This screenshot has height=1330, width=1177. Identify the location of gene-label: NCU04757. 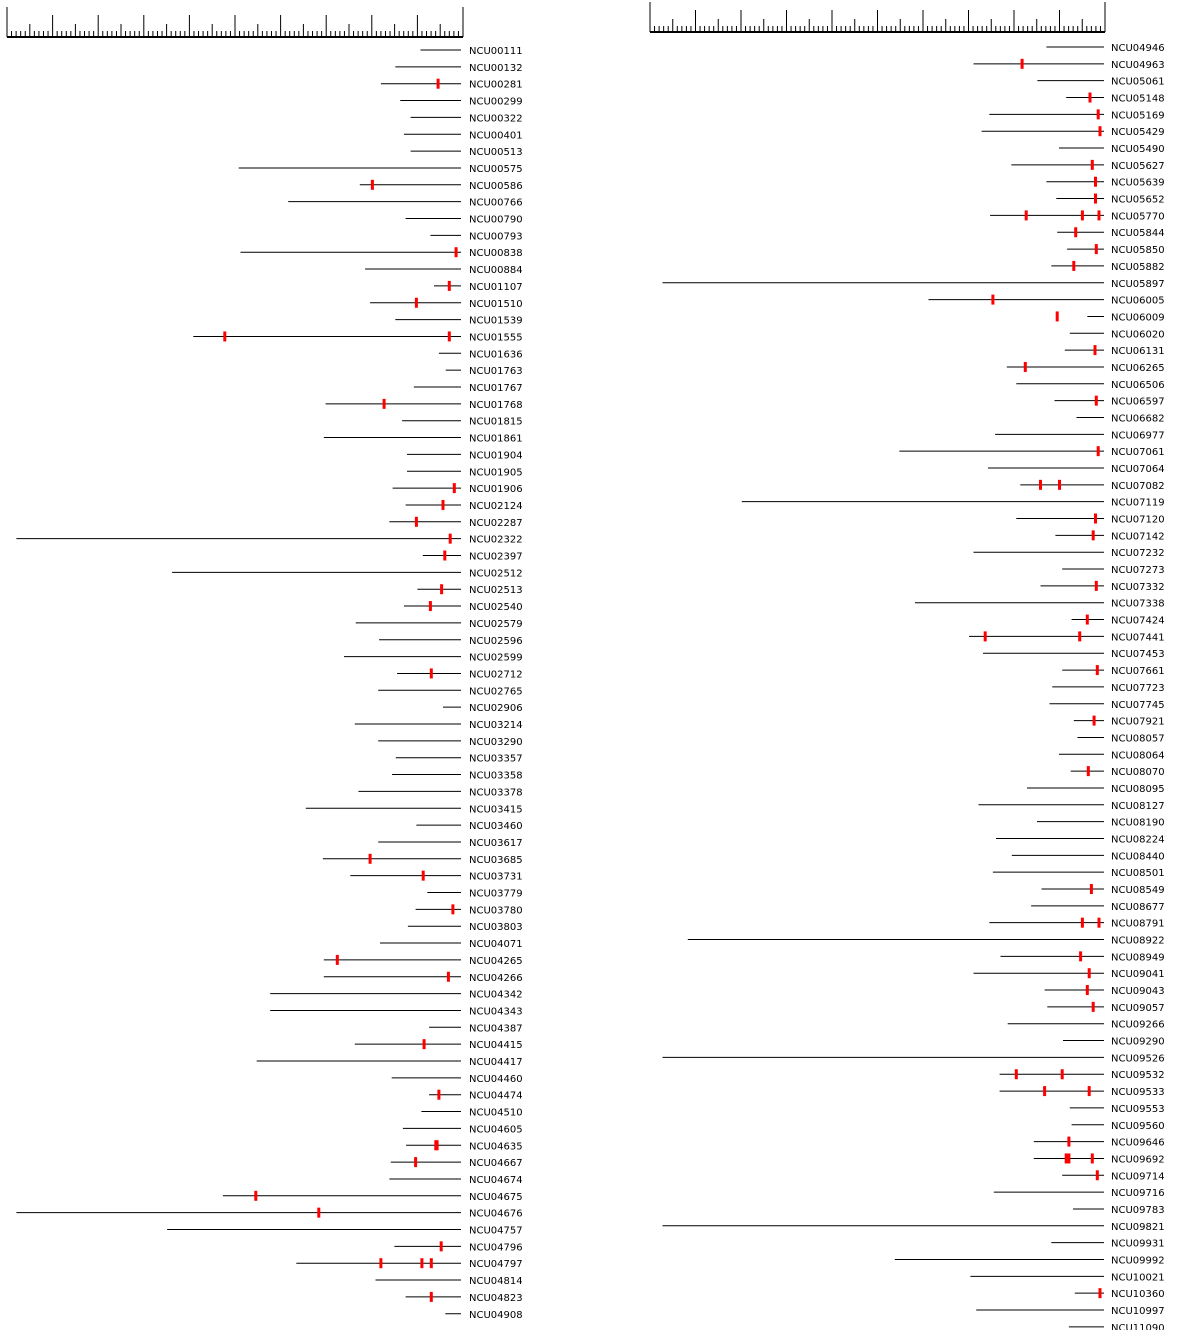
(496, 1231).